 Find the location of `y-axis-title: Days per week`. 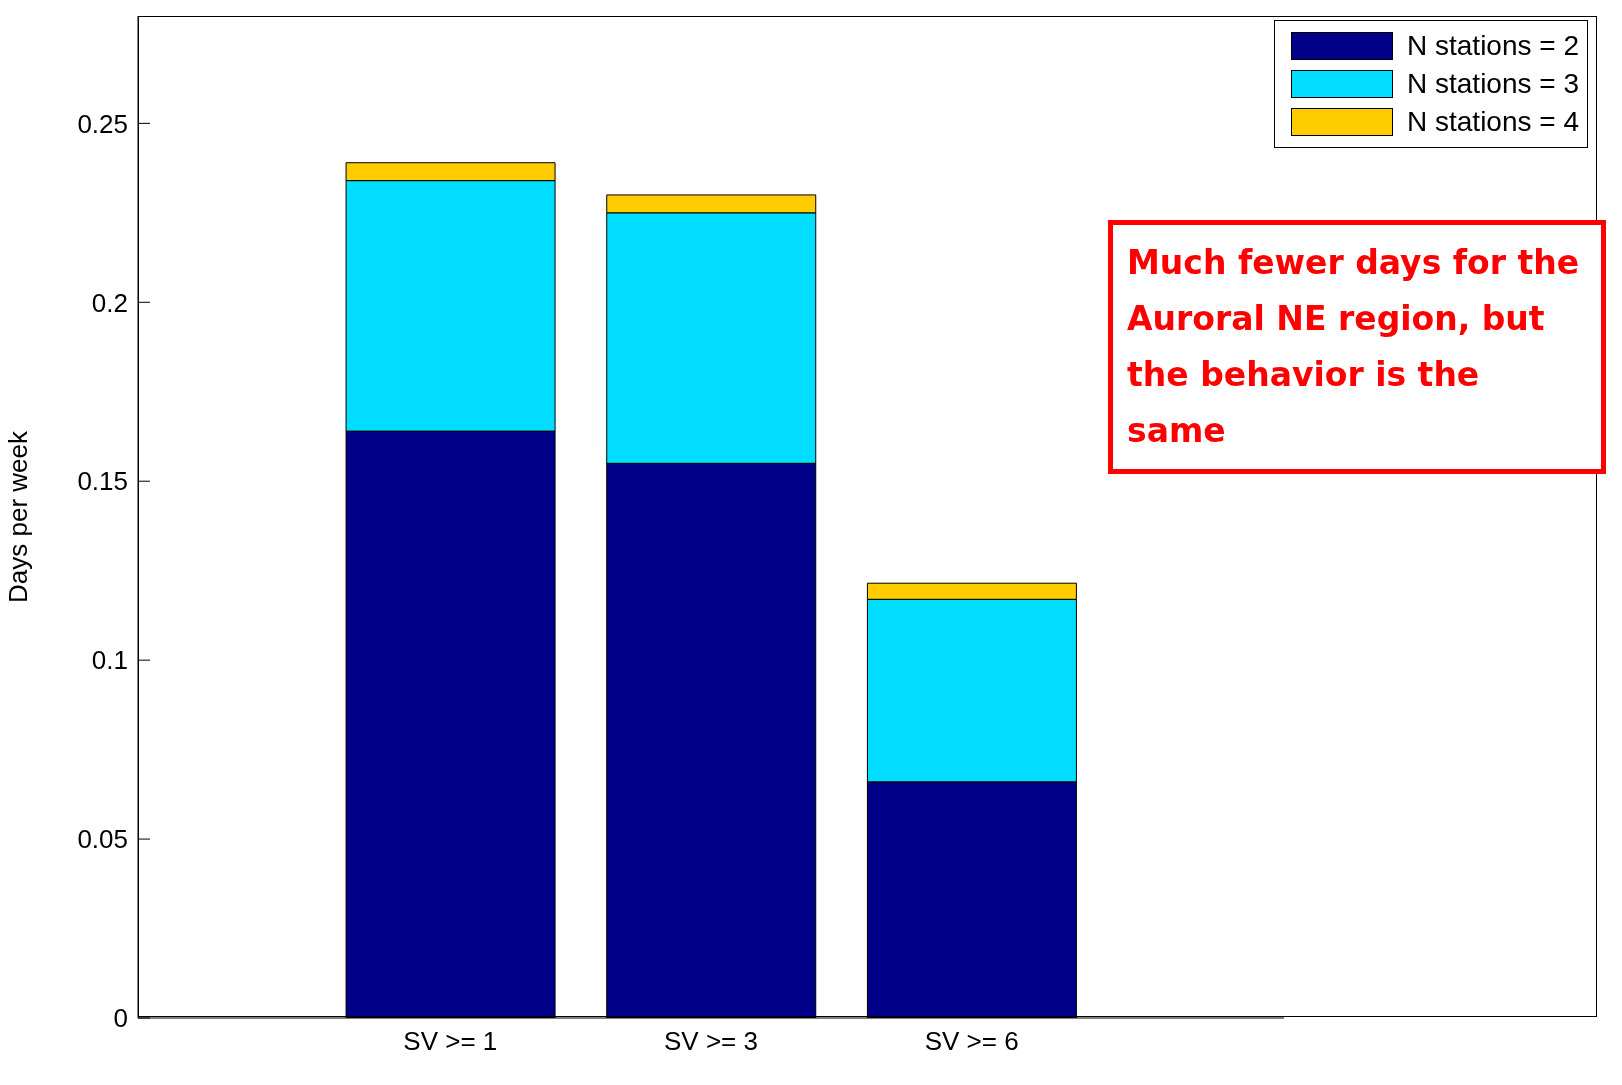

y-axis-title: Days per week is located at coordinates (18, 516).